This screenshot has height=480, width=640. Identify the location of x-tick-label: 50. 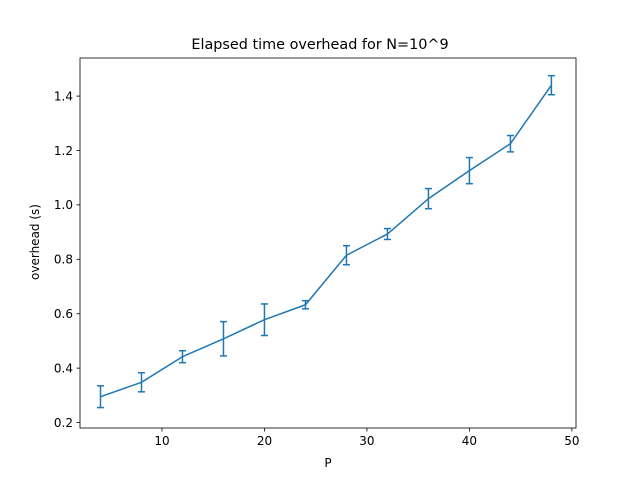
(571, 441).